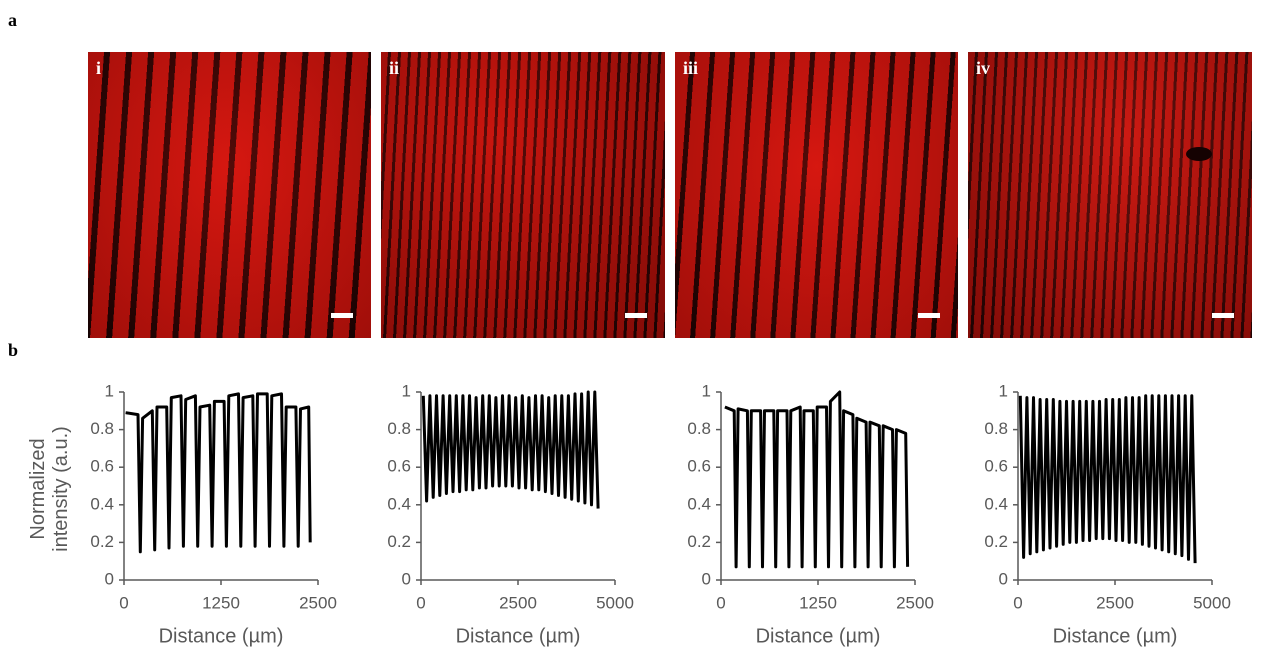 The height and width of the screenshot is (653, 1264). I want to click on debris, so click(1199, 154).